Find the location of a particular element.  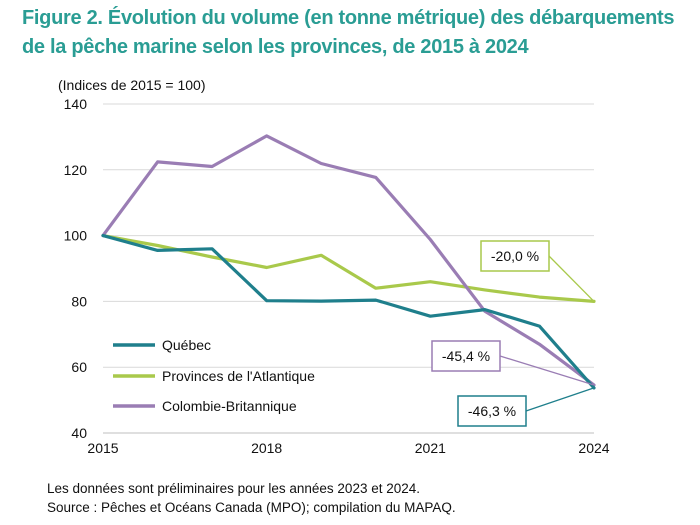

x-tick-label: 2015 is located at coordinates (102, 448).